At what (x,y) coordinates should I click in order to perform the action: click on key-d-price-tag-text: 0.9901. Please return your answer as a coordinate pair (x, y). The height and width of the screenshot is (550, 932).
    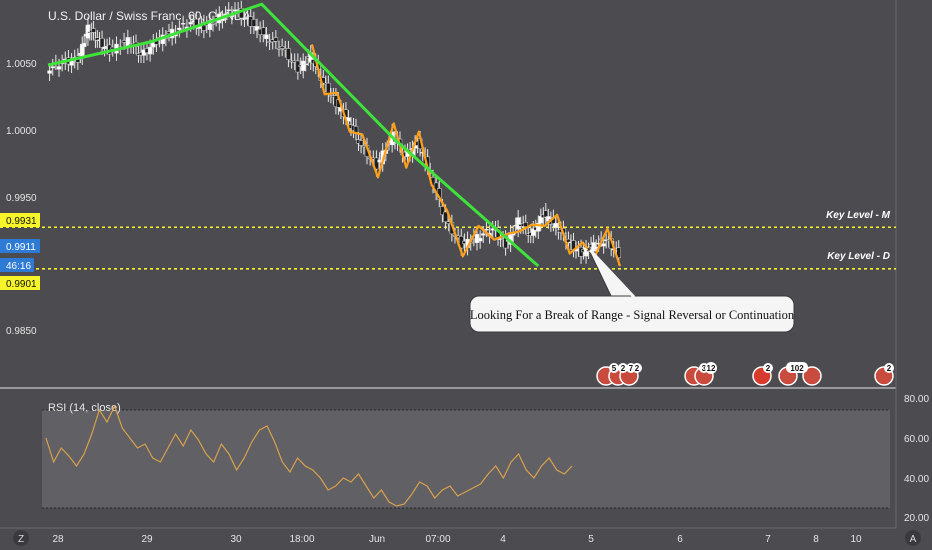
    Looking at the image, I should click on (21, 284).